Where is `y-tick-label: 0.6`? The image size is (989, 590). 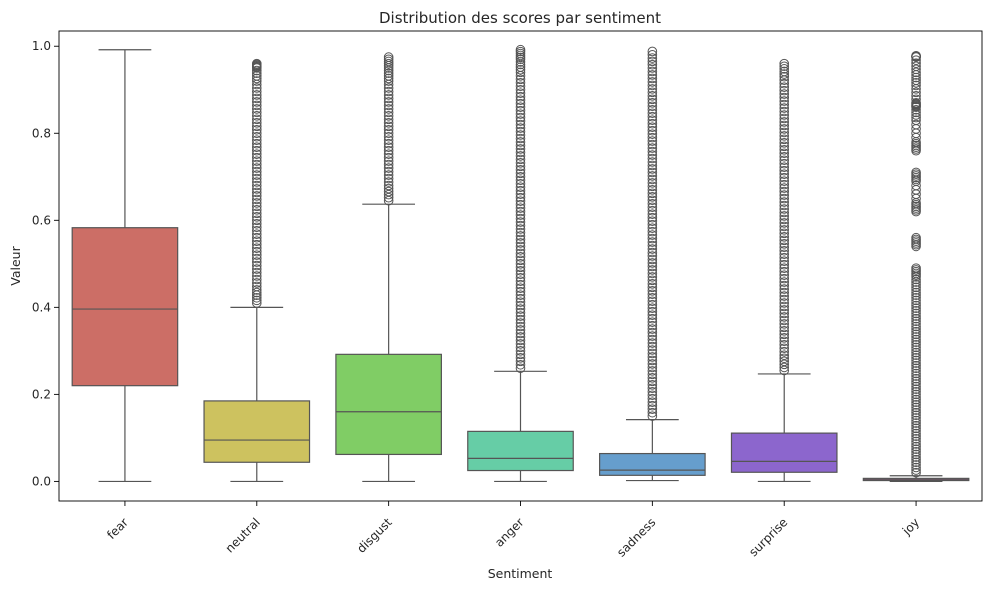 y-tick-label: 0.6 is located at coordinates (41, 220).